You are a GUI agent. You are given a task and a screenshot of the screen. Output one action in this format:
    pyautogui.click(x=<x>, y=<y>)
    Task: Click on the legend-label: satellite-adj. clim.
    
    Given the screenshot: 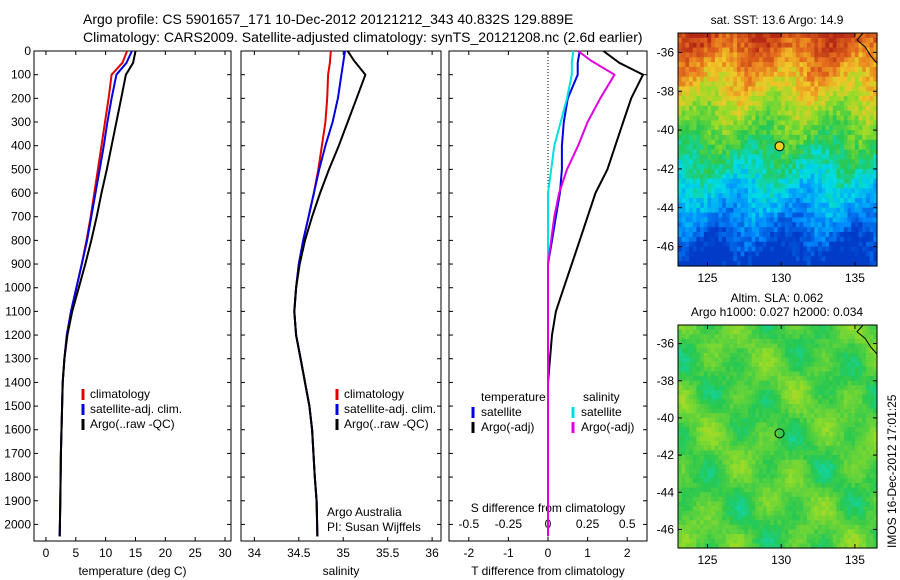 What is the action you would take?
    pyautogui.click(x=136, y=409)
    